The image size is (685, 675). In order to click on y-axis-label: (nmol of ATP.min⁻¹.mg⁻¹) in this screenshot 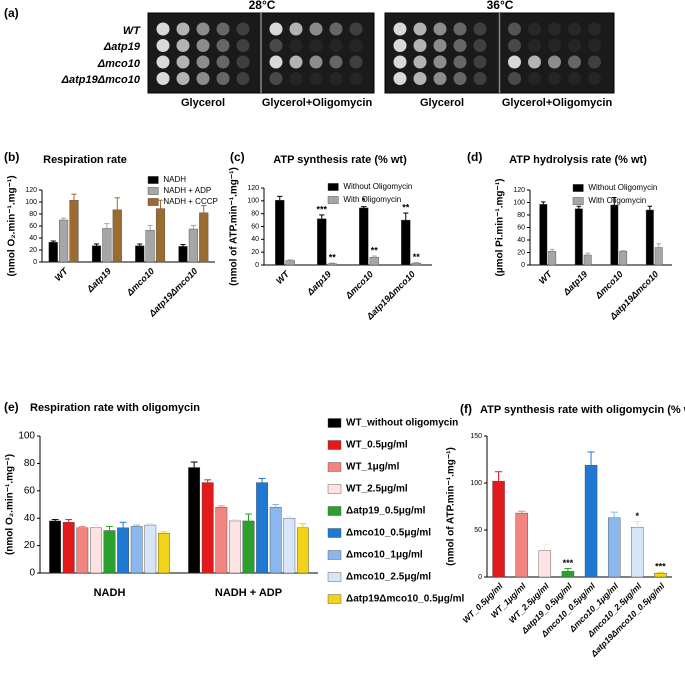, I will do `click(234, 226)`.